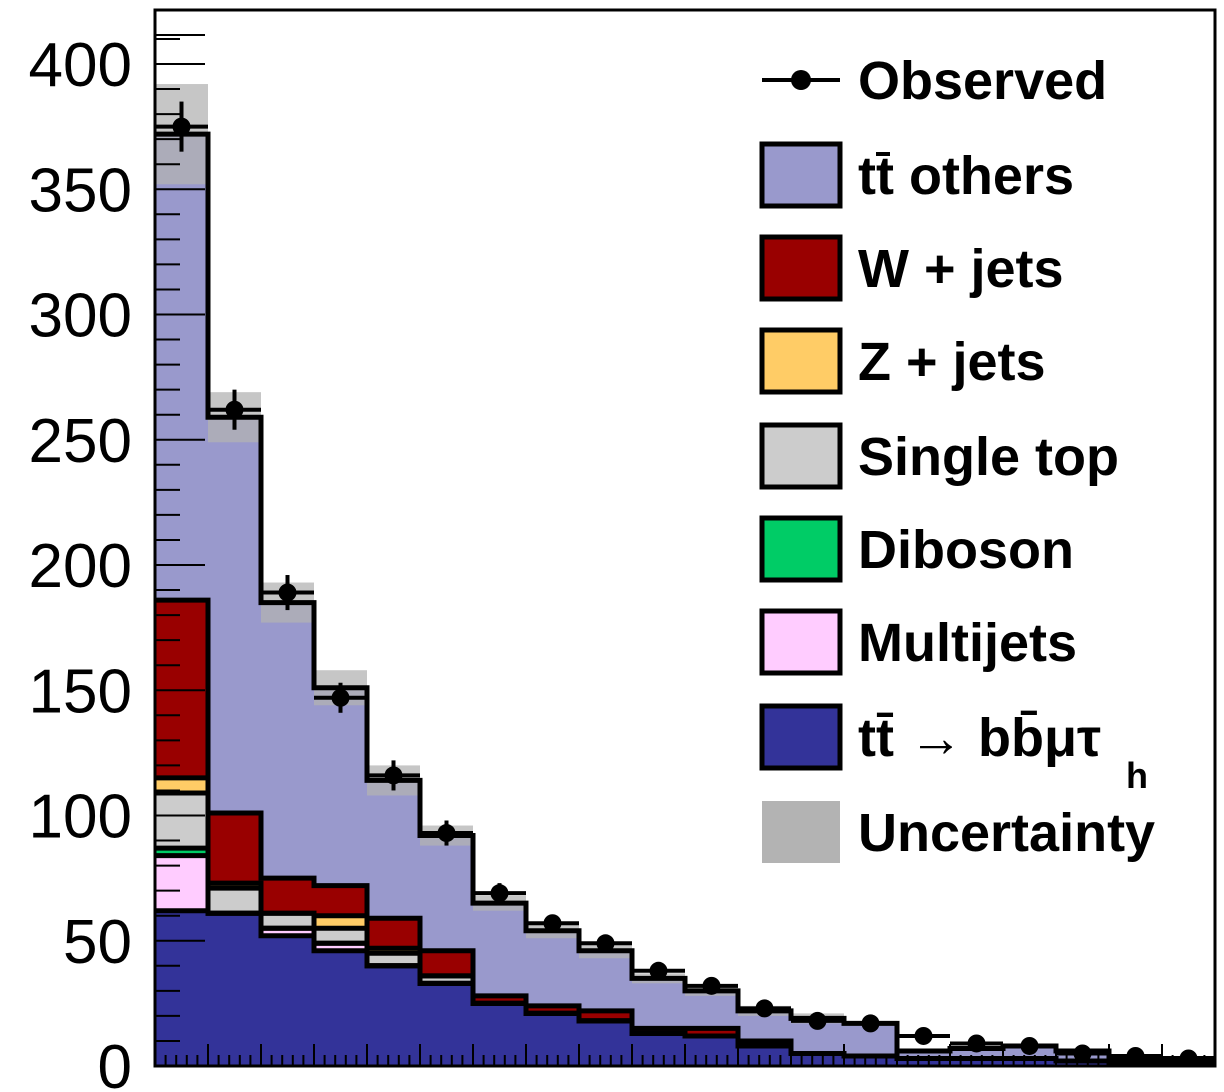 The width and height of the screenshot is (1224, 1092). I want to click on y-tick-label-350: 350, so click(80, 190).